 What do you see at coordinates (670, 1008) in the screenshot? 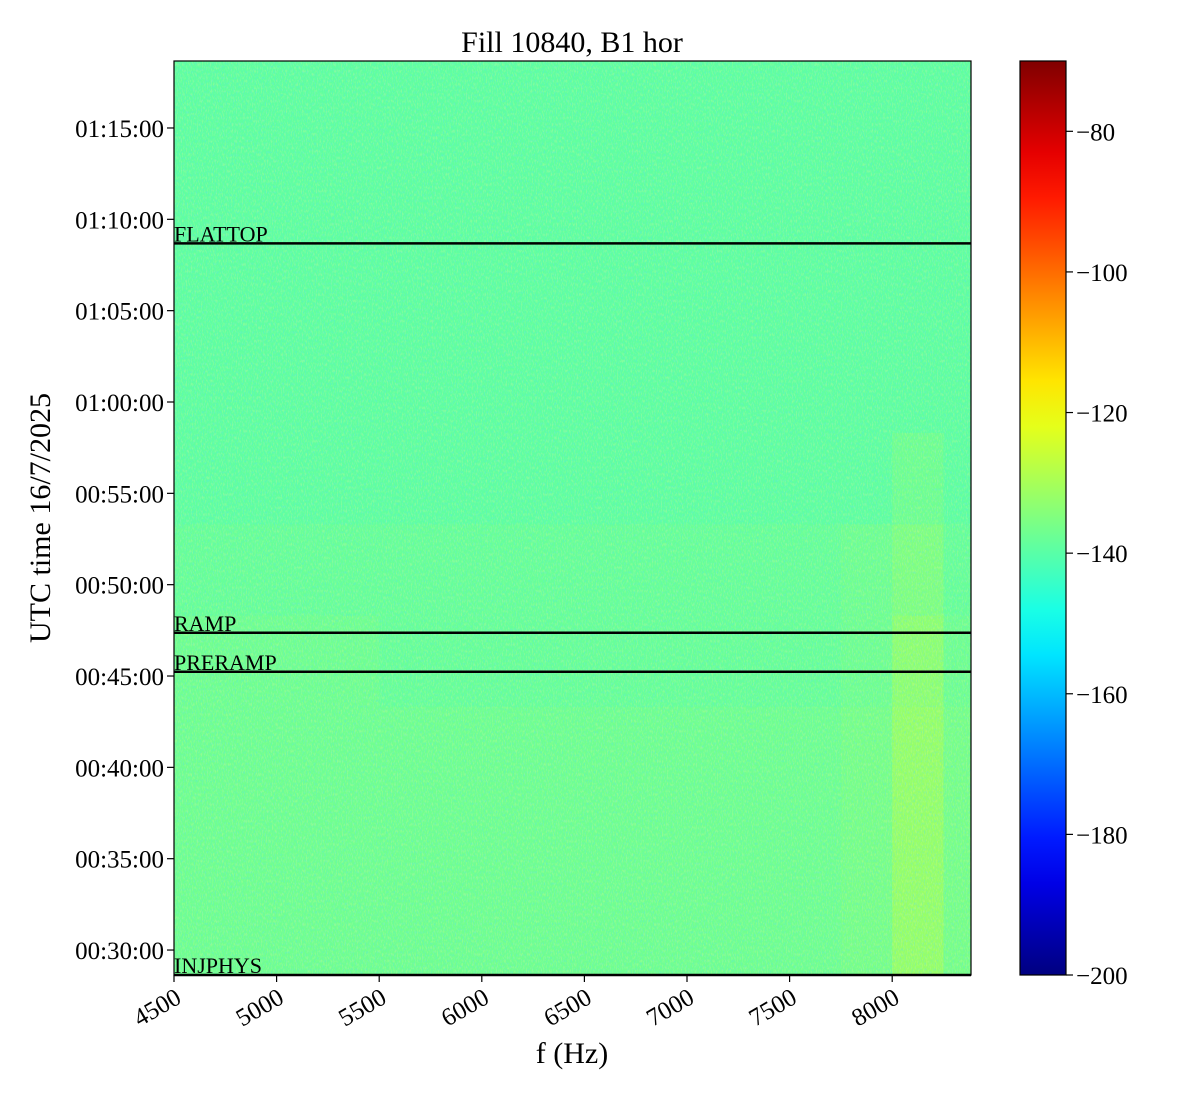
I see `x-tick-label: 7000` at bounding box center [670, 1008].